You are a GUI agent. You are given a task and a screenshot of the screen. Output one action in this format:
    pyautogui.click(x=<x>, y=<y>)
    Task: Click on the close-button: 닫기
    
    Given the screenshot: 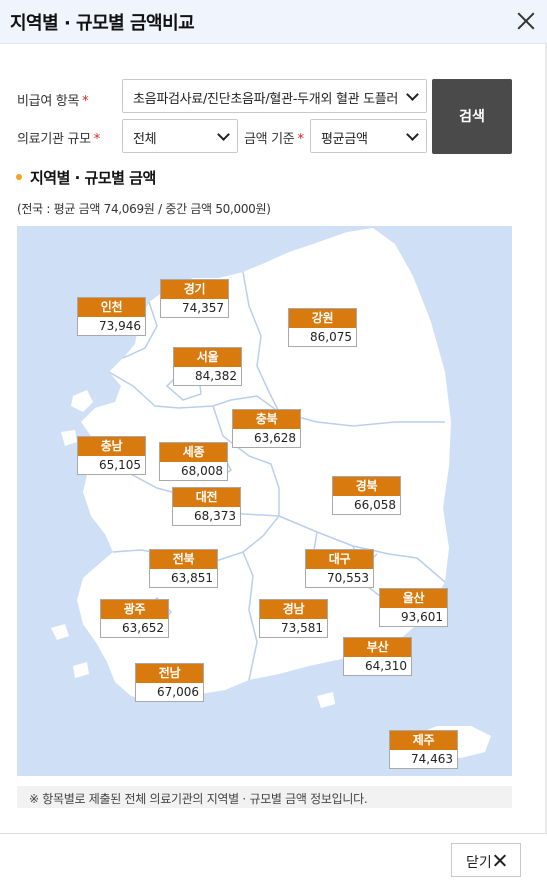 What is the action you would take?
    pyautogui.click(x=486, y=860)
    